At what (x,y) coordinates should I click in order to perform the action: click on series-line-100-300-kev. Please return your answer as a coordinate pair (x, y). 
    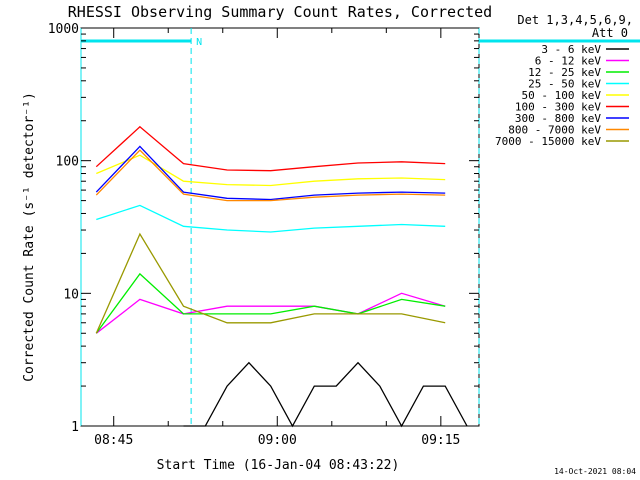
    Looking at the image, I should click on (270, 148).